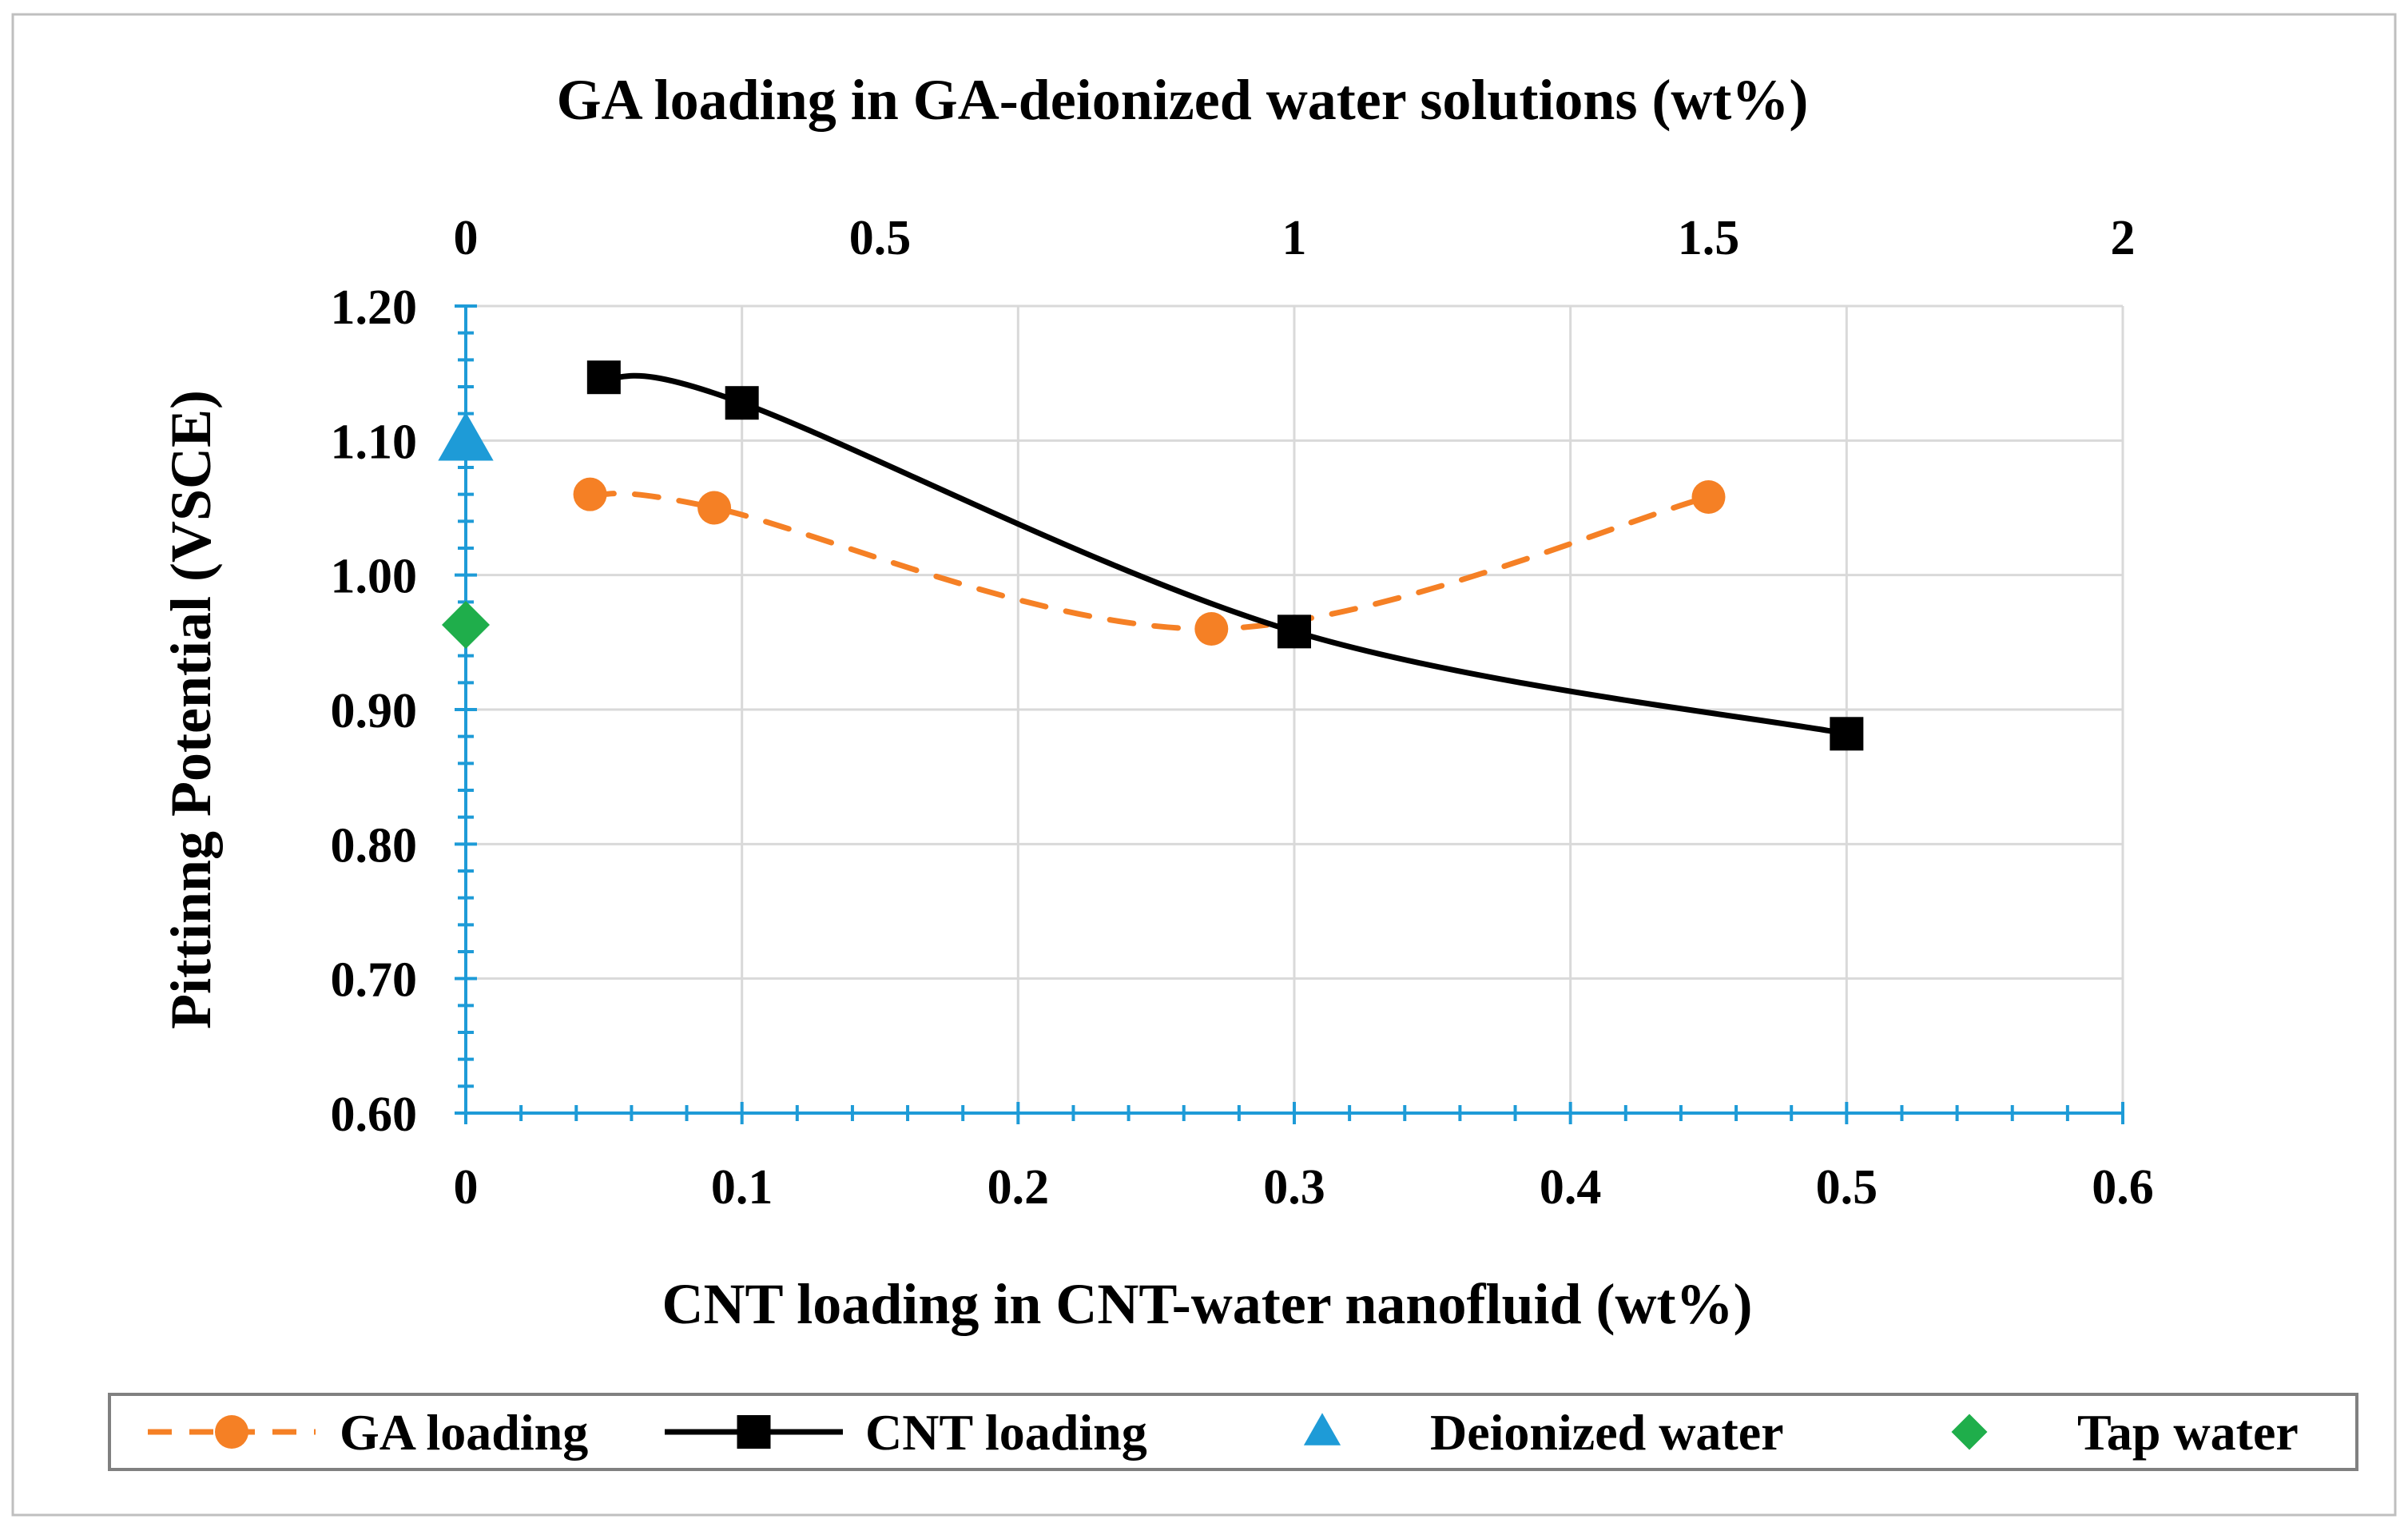 The width and height of the screenshot is (2408, 1531). I want to click on top-tick-label: 1.5, so click(1709, 238).